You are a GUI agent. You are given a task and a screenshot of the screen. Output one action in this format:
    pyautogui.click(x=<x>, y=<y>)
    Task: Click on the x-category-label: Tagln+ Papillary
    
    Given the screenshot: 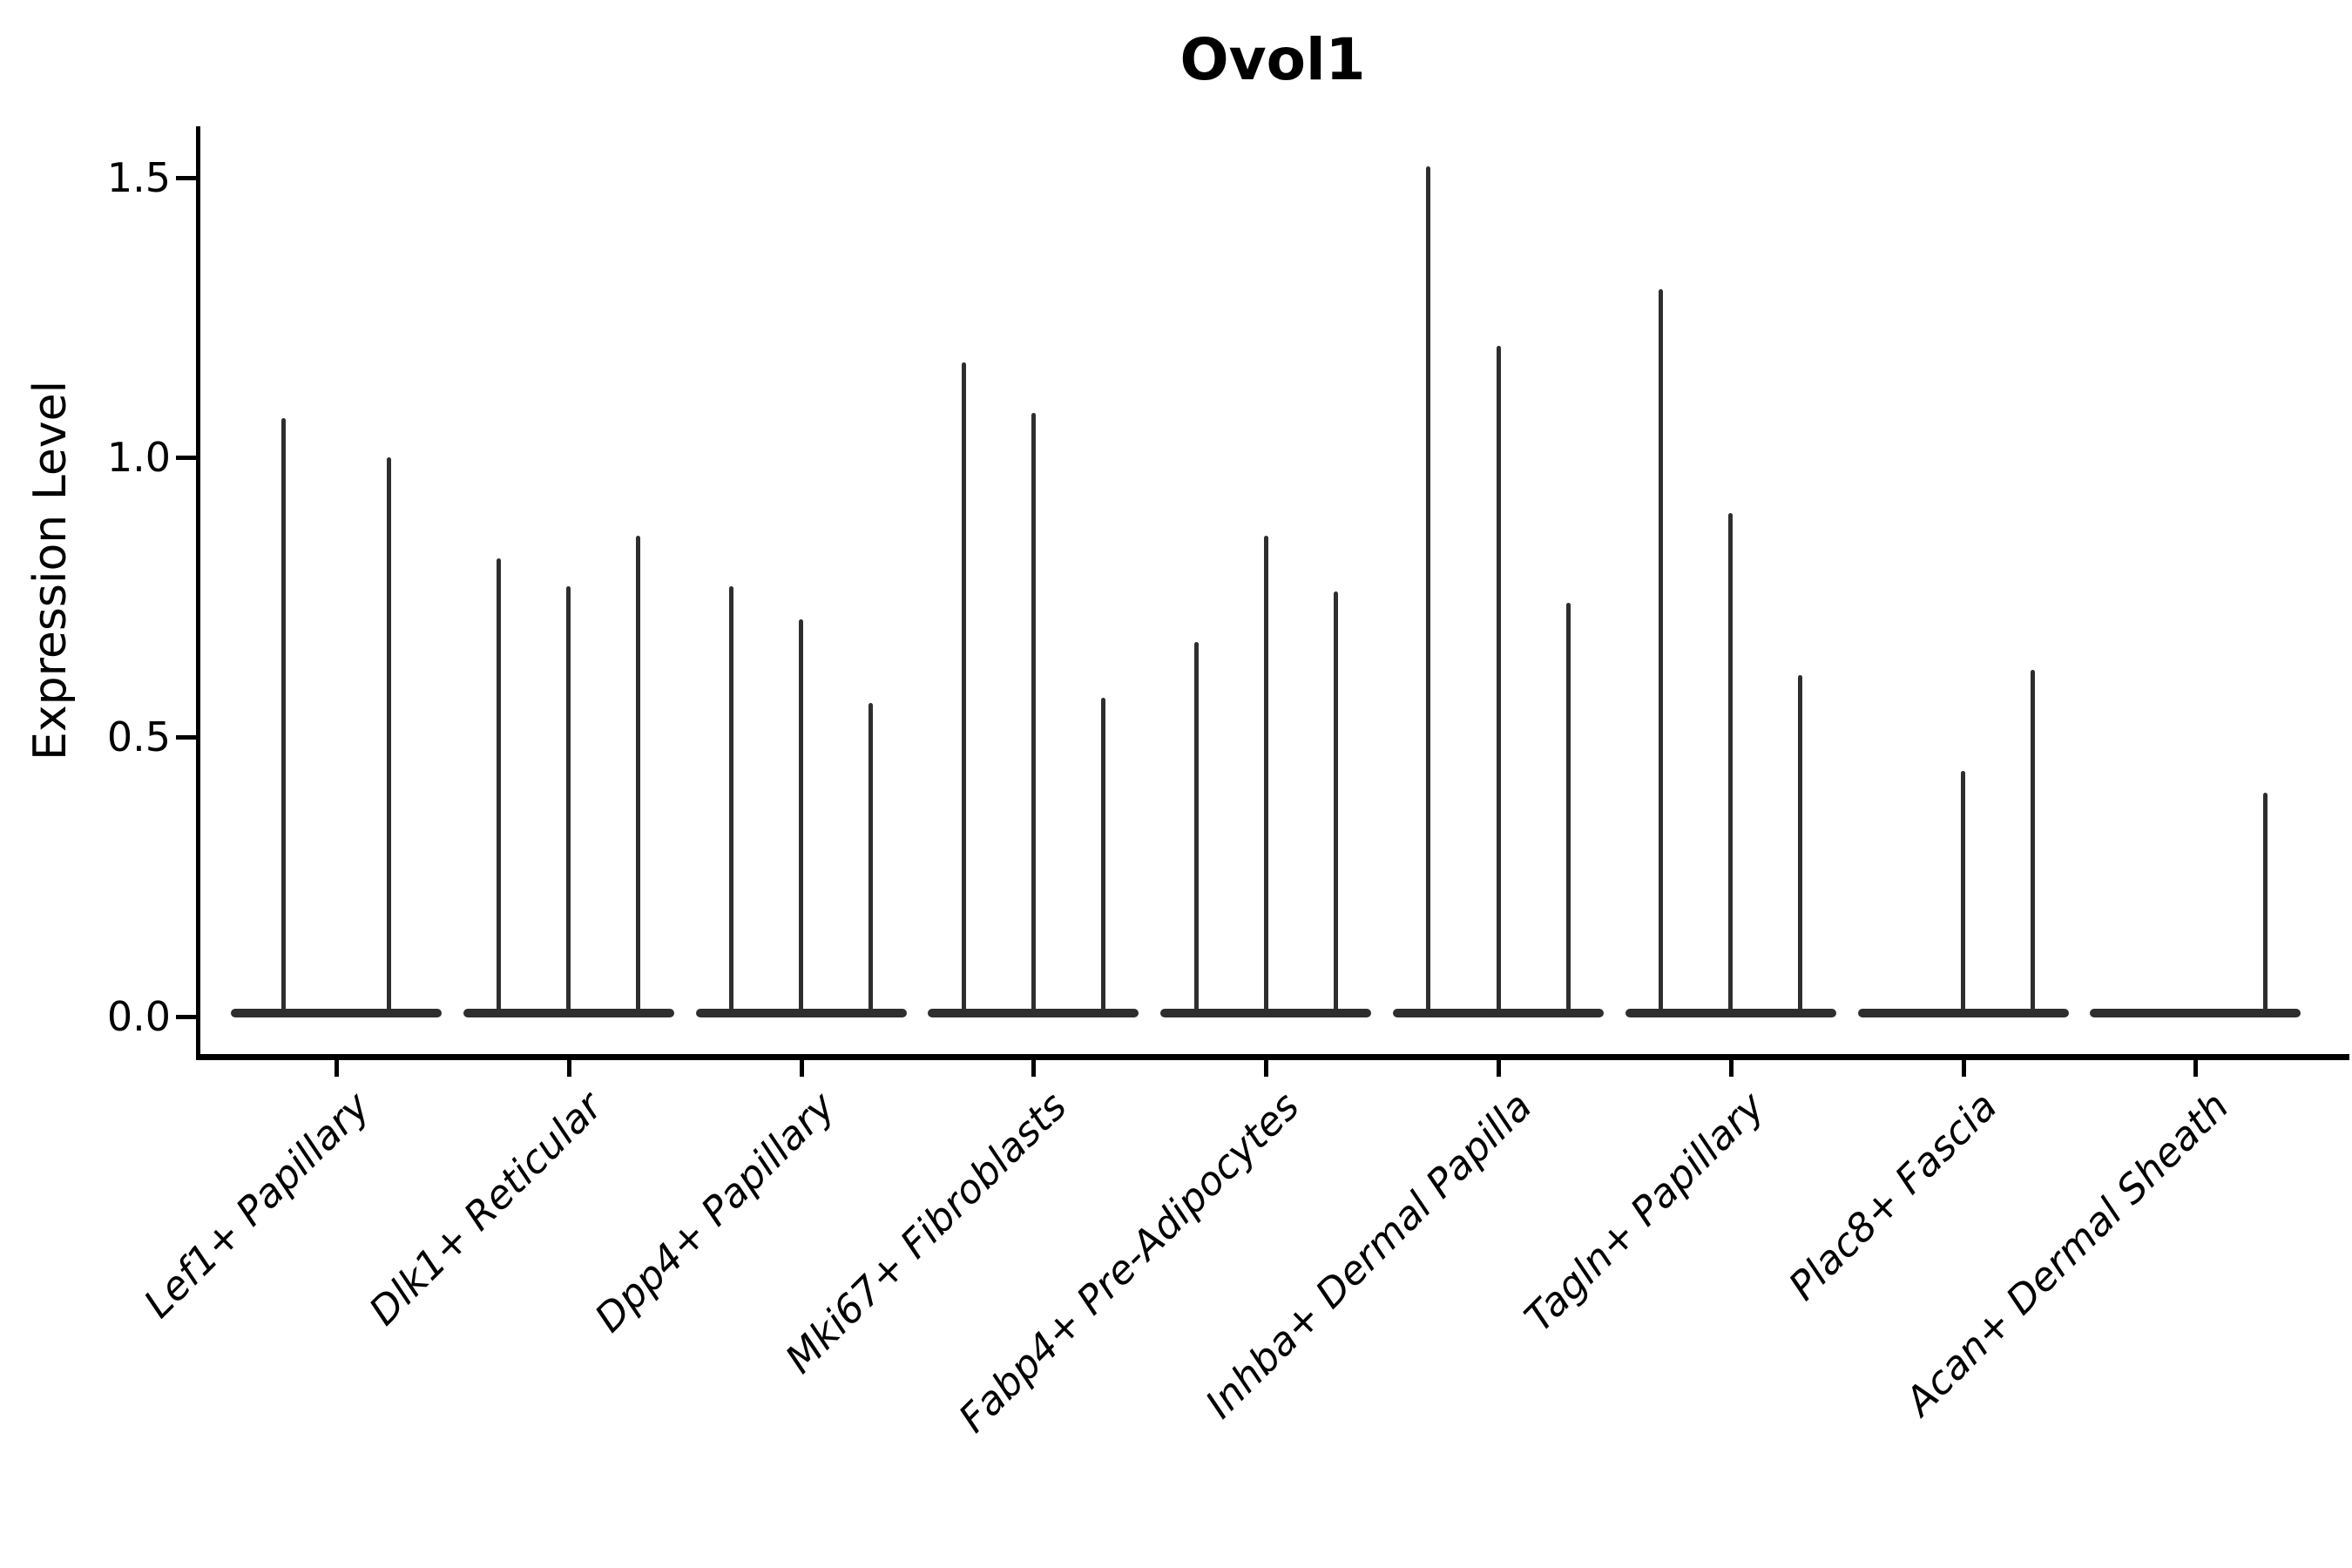 What is the action you would take?
    pyautogui.click(x=1644, y=1212)
    